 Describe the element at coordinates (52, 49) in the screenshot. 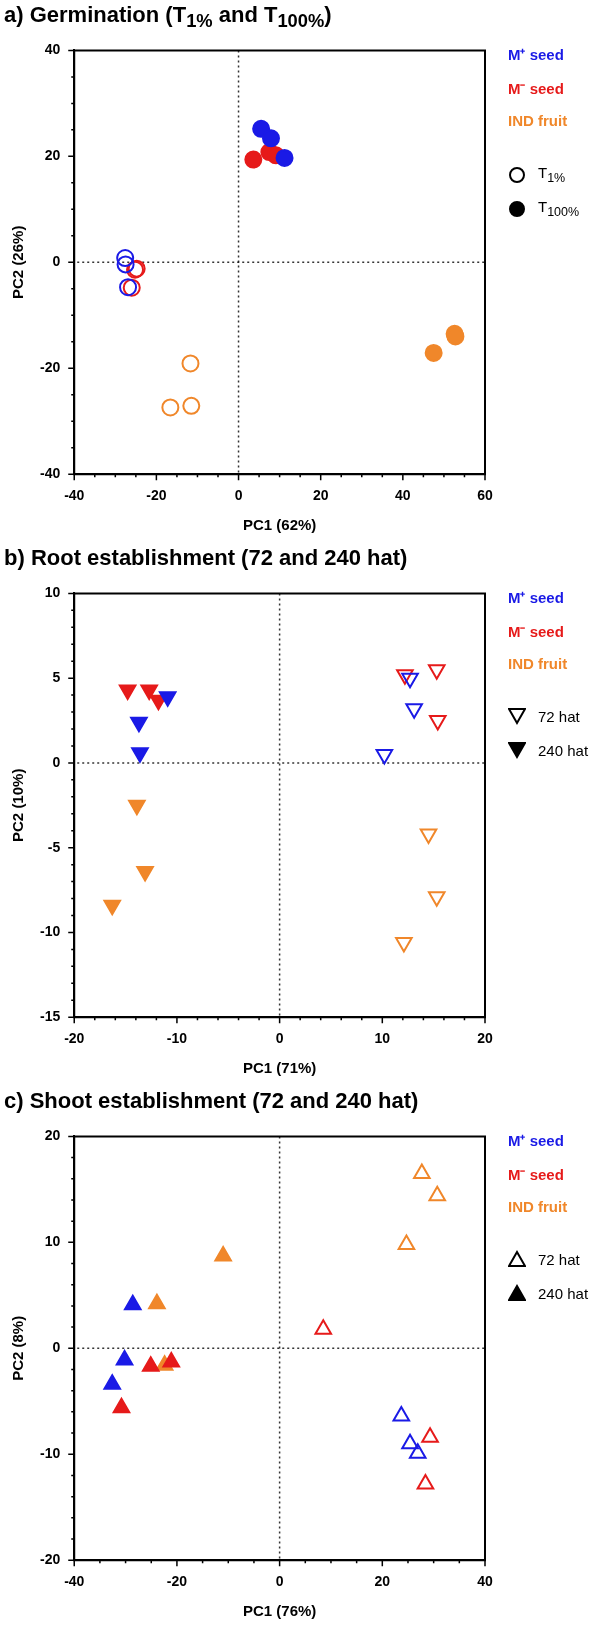

I see `y-tick-label: 40` at that location.